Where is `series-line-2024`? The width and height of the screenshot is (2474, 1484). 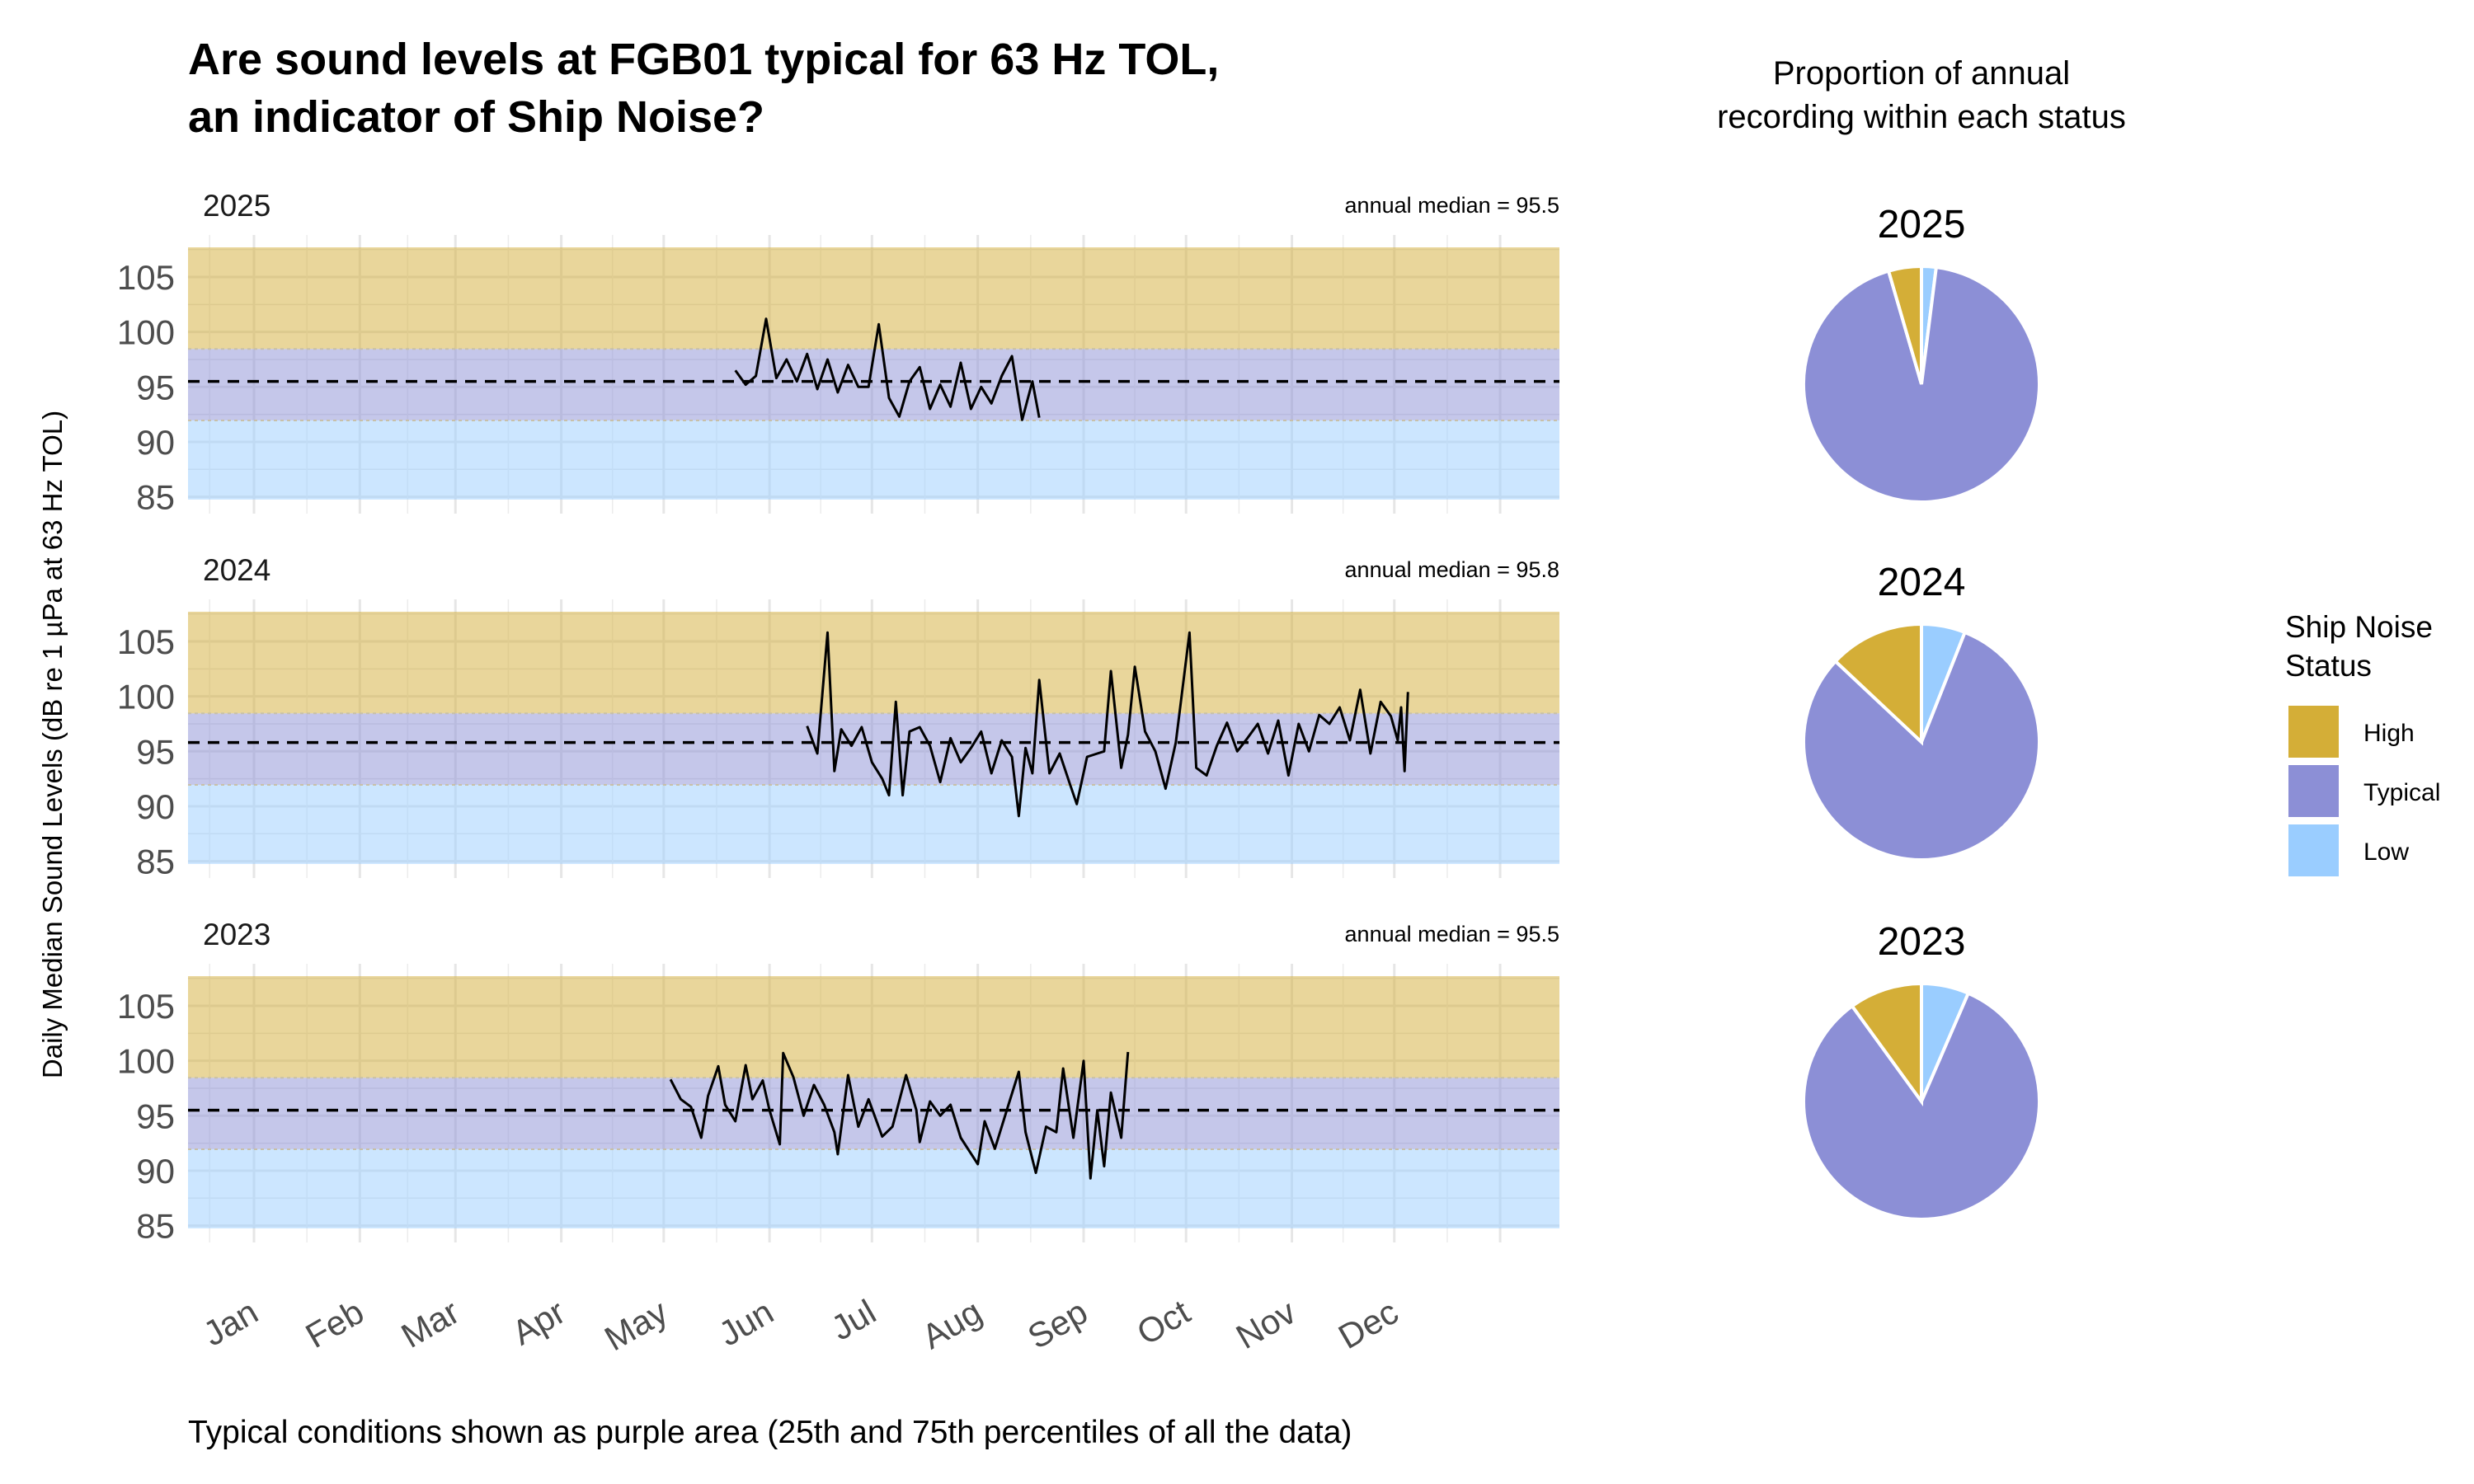 series-line-2024 is located at coordinates (1107, 724).